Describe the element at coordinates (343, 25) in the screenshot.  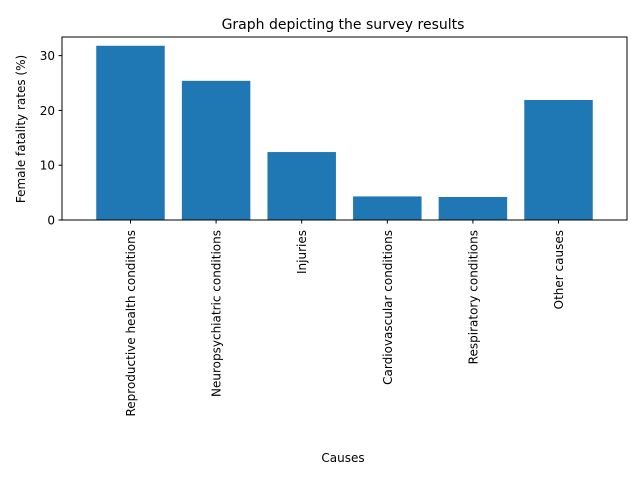
I see `chart-title: Graph depicting the survey results` at that location.